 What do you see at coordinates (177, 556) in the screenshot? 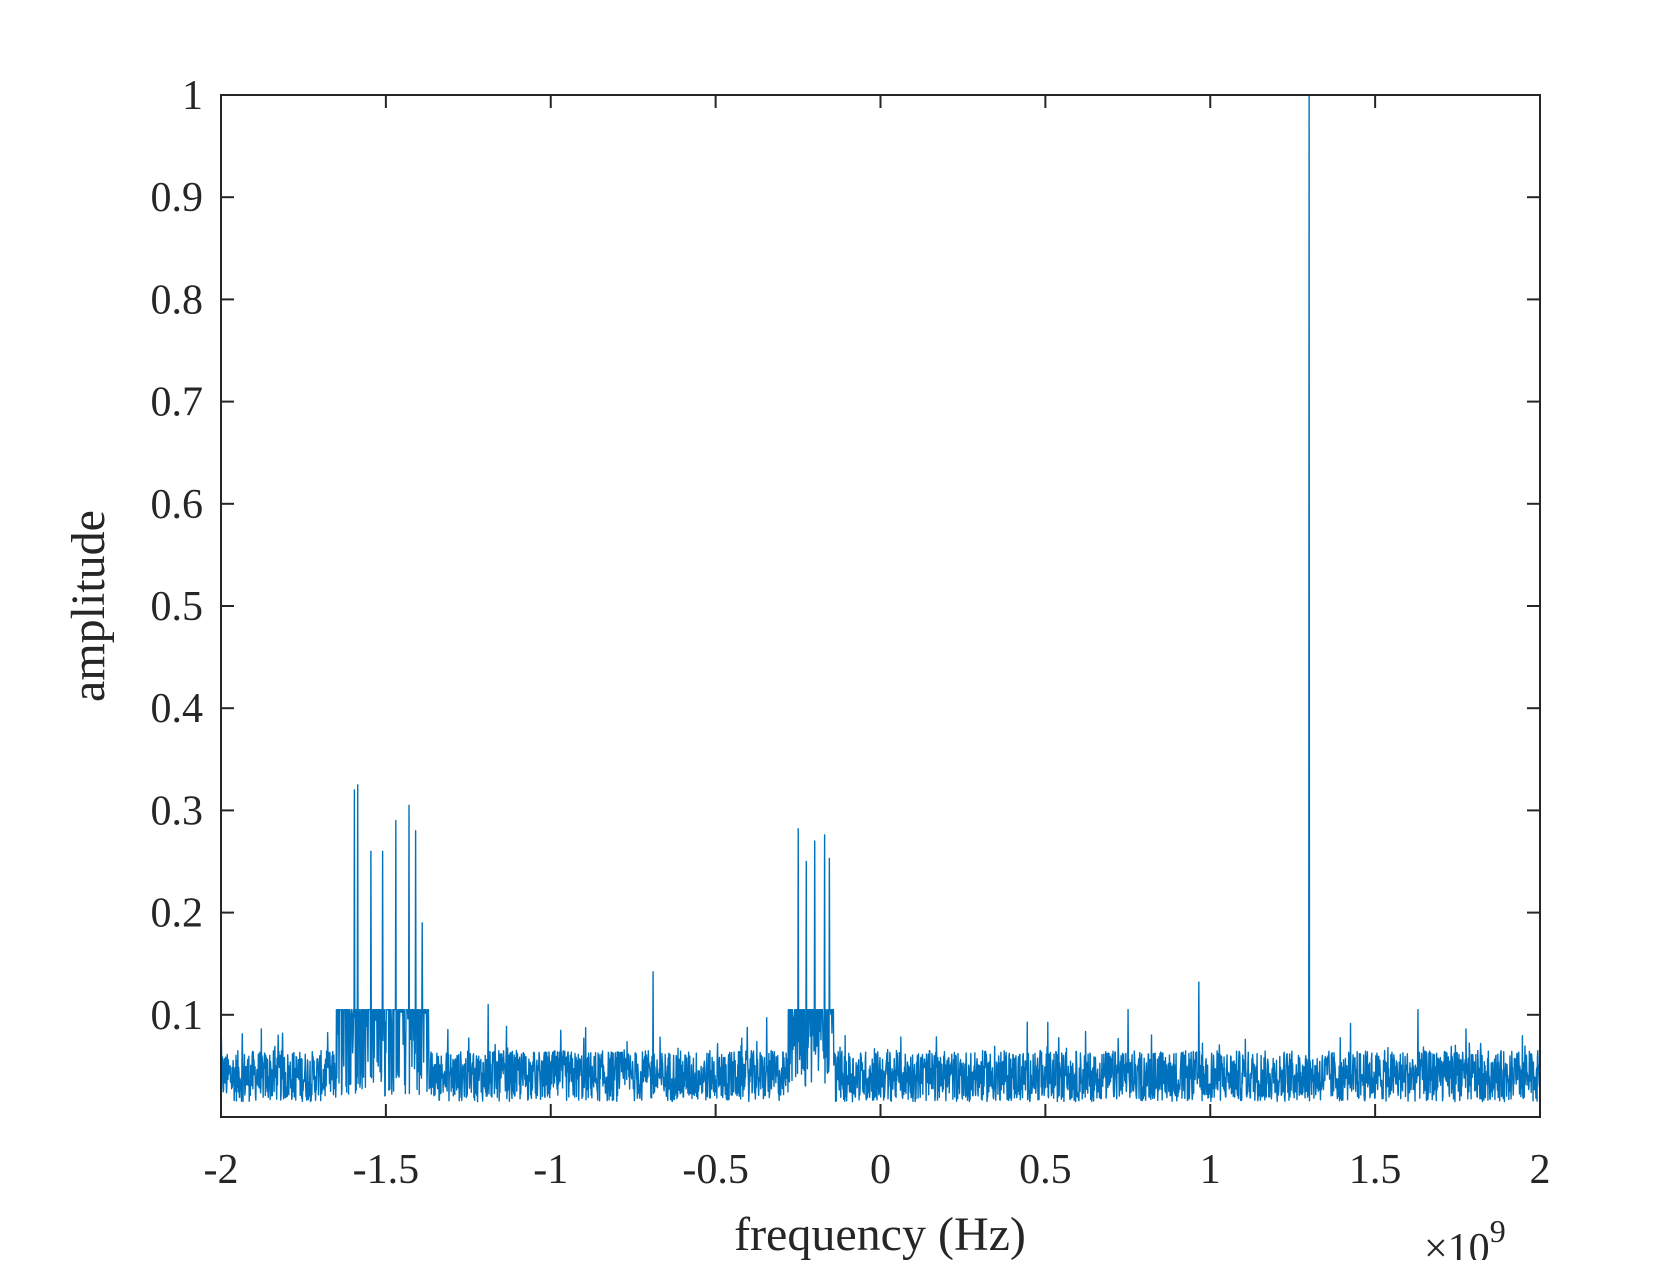
I see `y-tick-labels: 0.1 0.2 0.3 0.4 0.5 0.6 0.7 0.8 0.9 1` at bounding box center [177, 556].